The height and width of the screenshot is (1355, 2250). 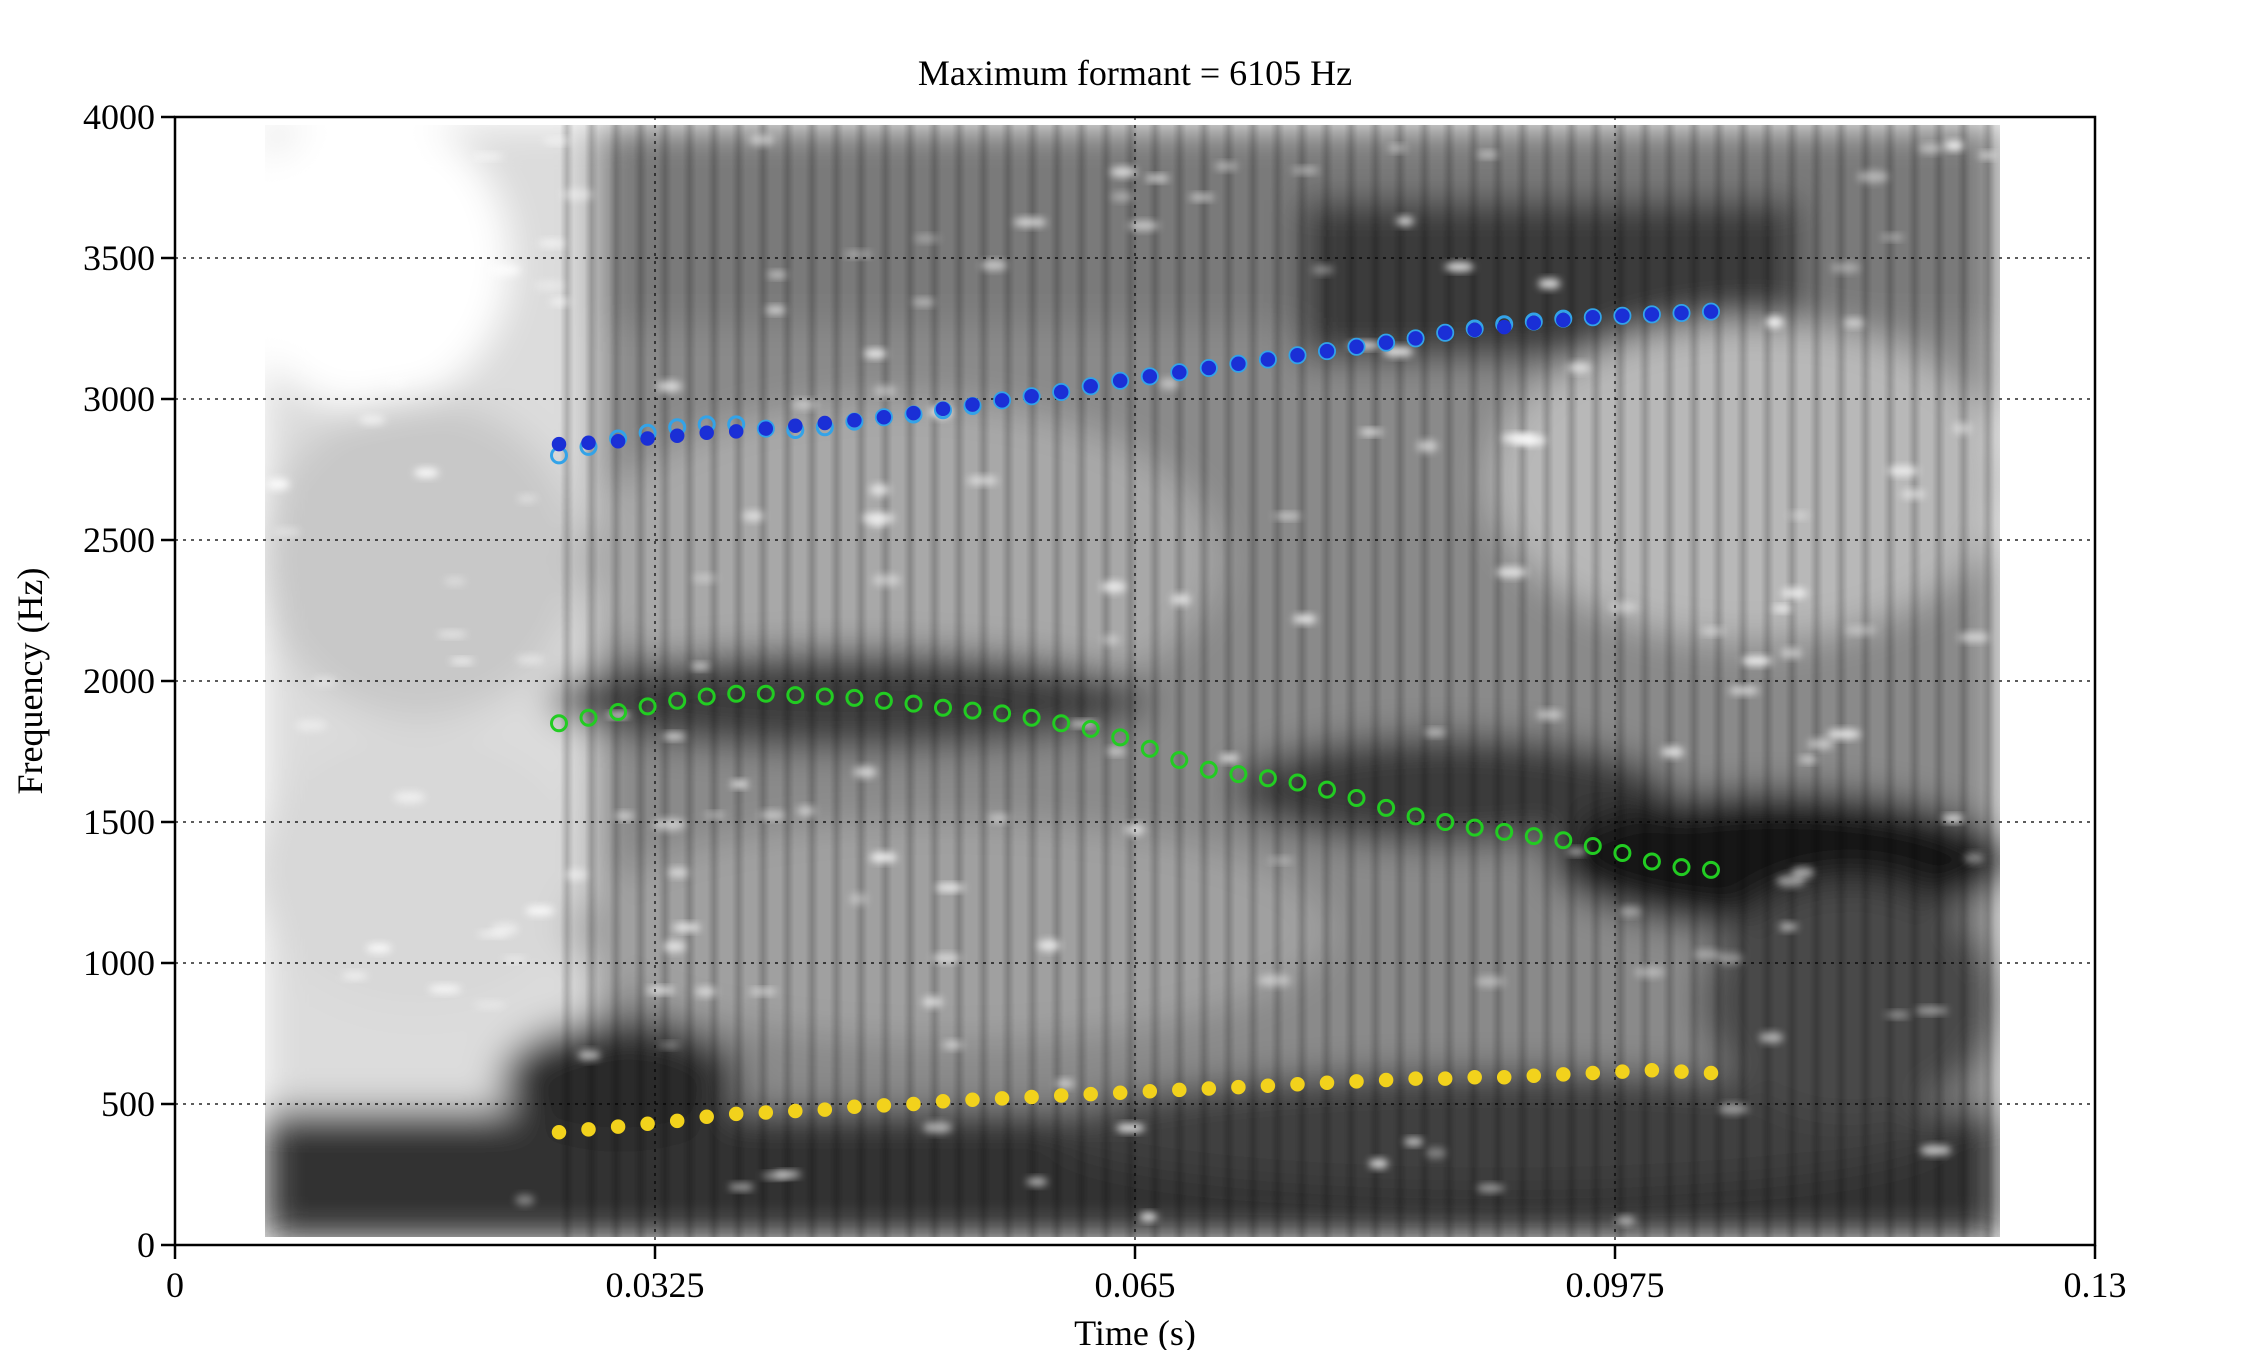 I want to click on y-tick-label: 1500, so click(x=119, y=822).